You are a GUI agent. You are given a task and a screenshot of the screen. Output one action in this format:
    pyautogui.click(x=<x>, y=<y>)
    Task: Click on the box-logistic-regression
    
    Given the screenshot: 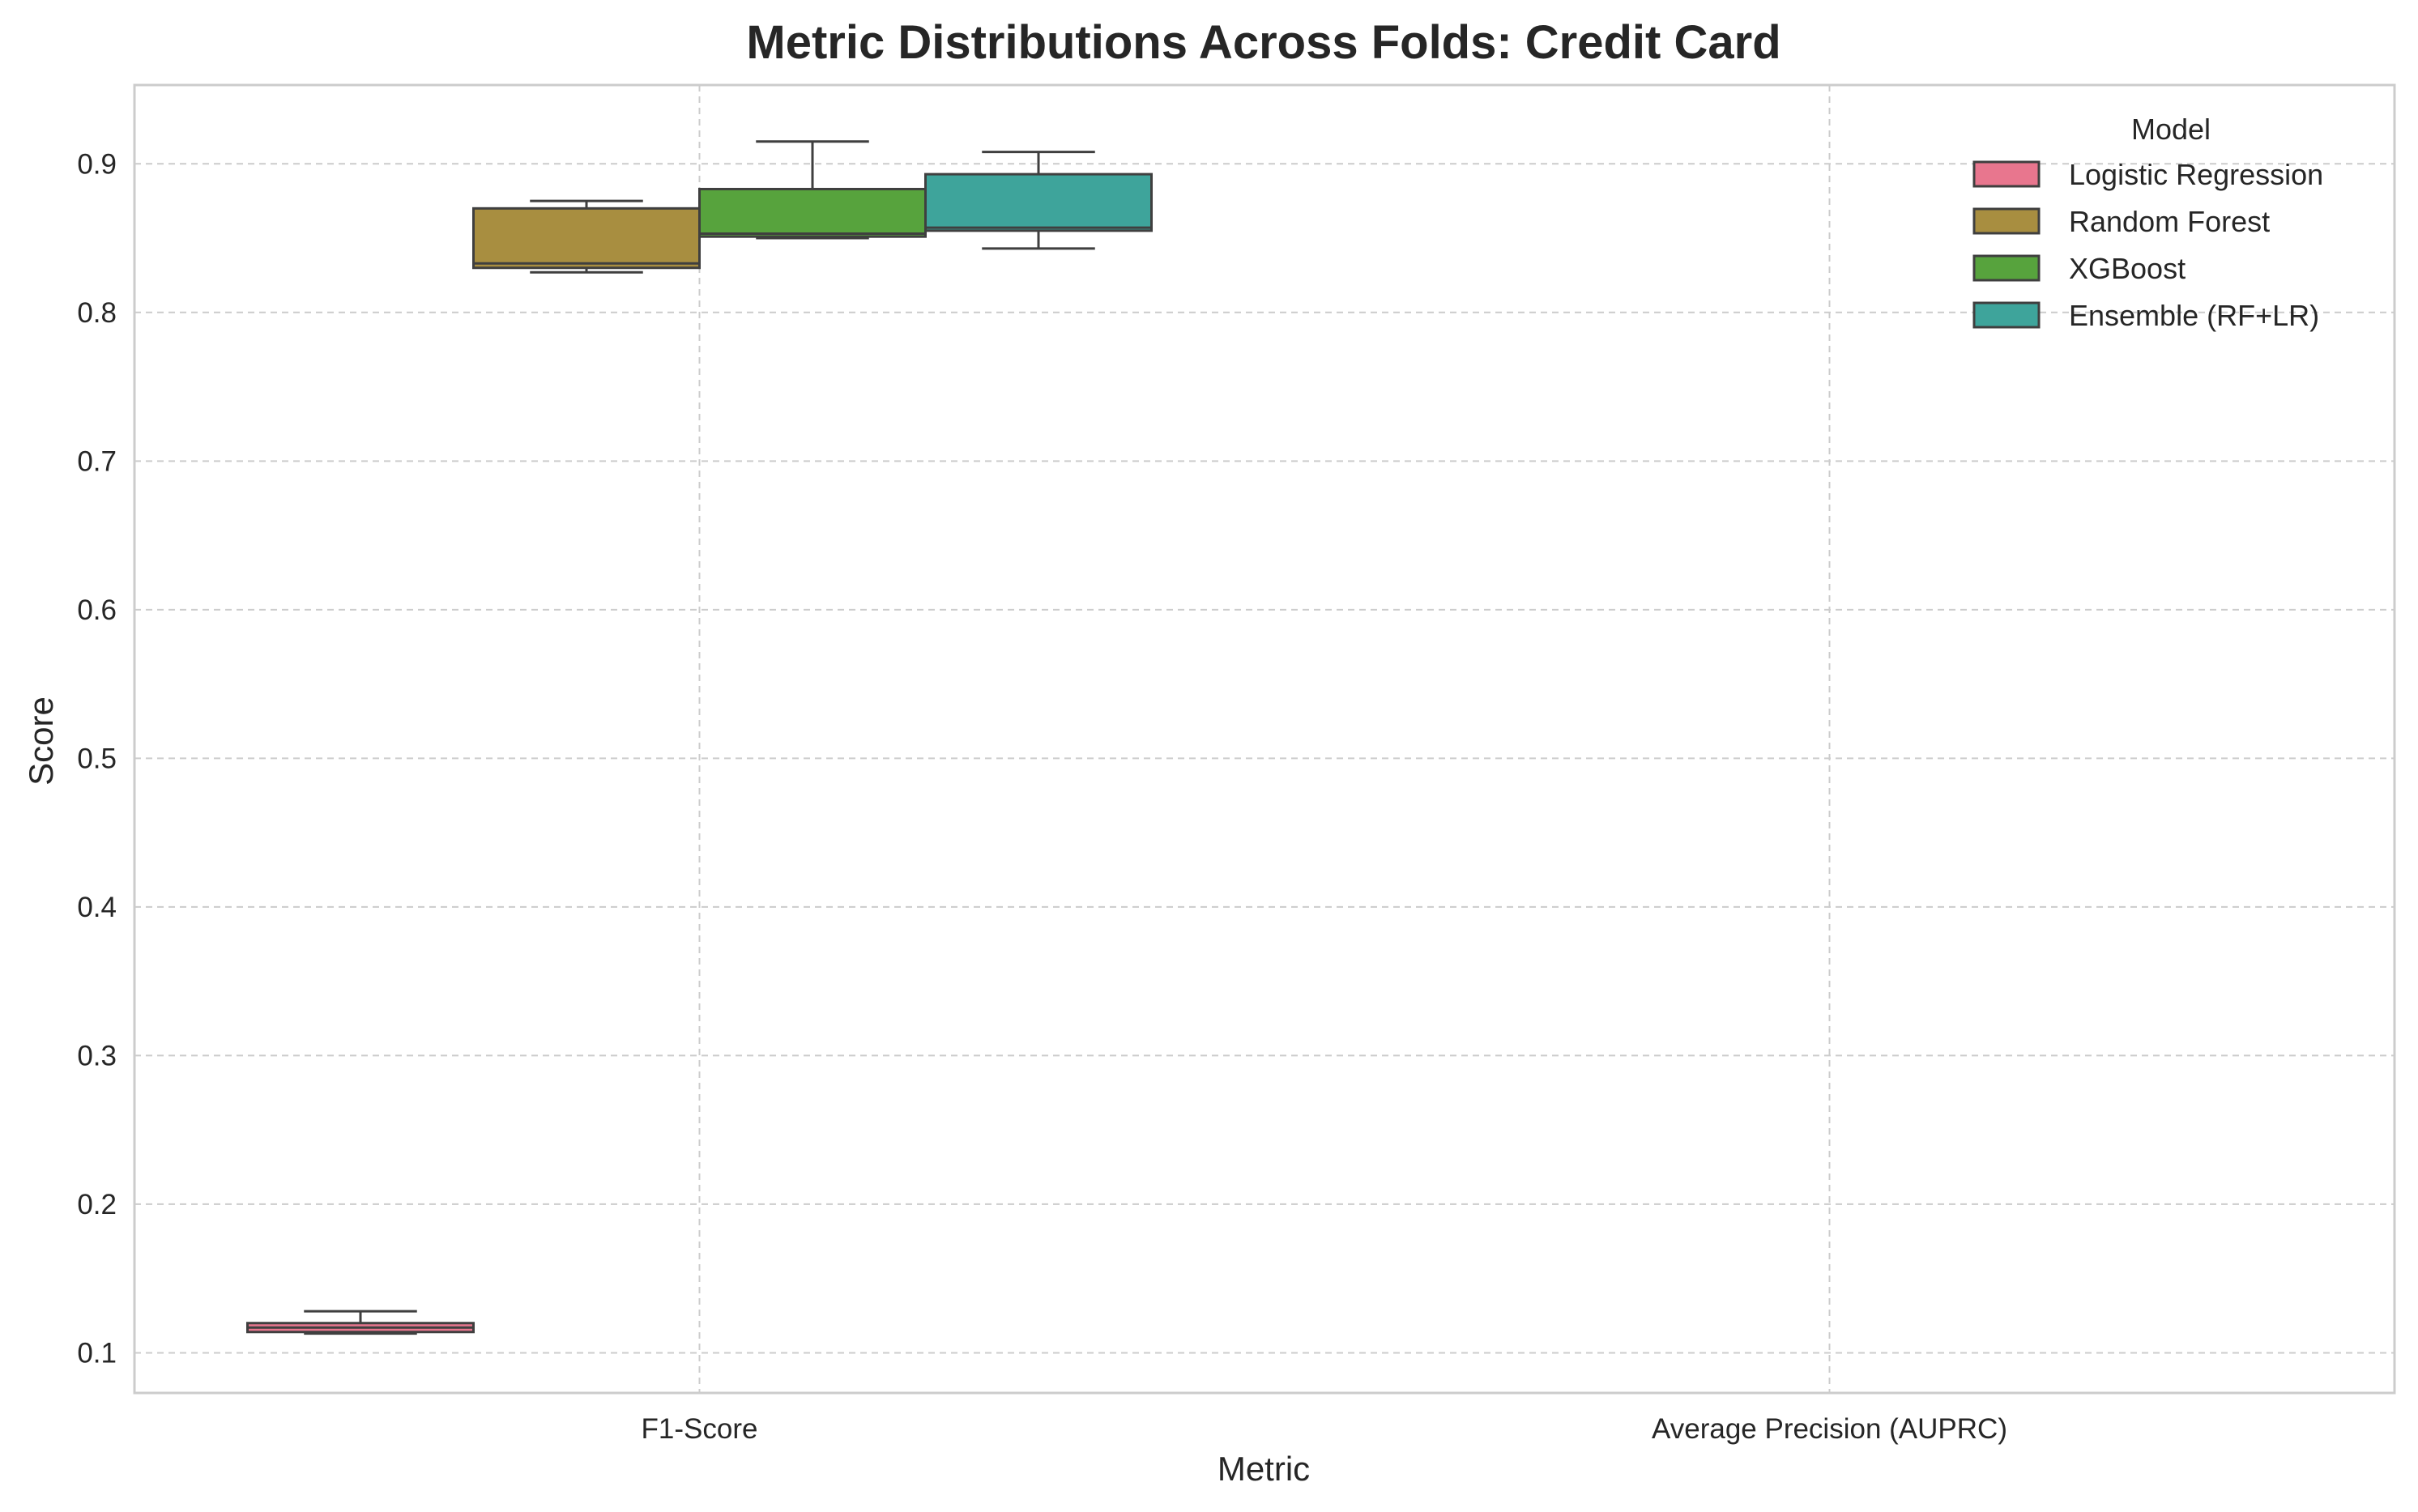 What is the action you would take?
    pyautogui.click(x=360, y=1322)
    